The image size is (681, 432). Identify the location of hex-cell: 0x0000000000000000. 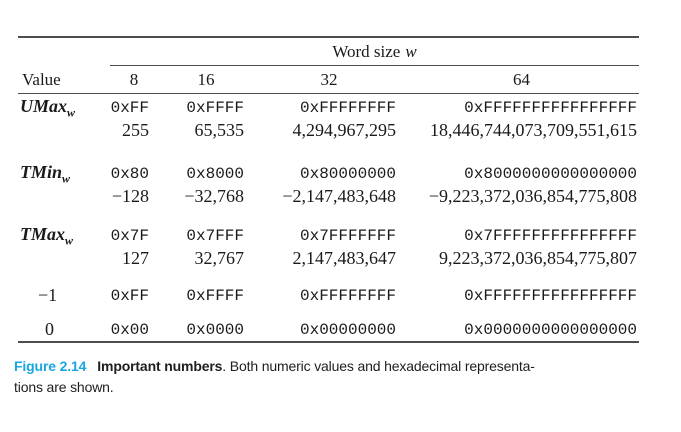
(550, 329).